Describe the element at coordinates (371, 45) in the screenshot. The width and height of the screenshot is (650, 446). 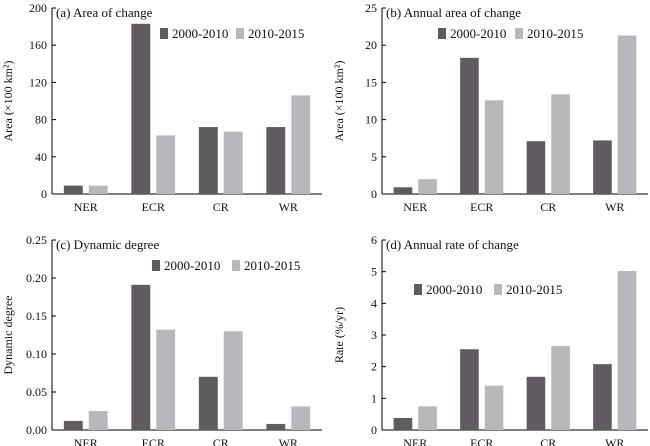
I see `y-tick-label: 20` at that location.